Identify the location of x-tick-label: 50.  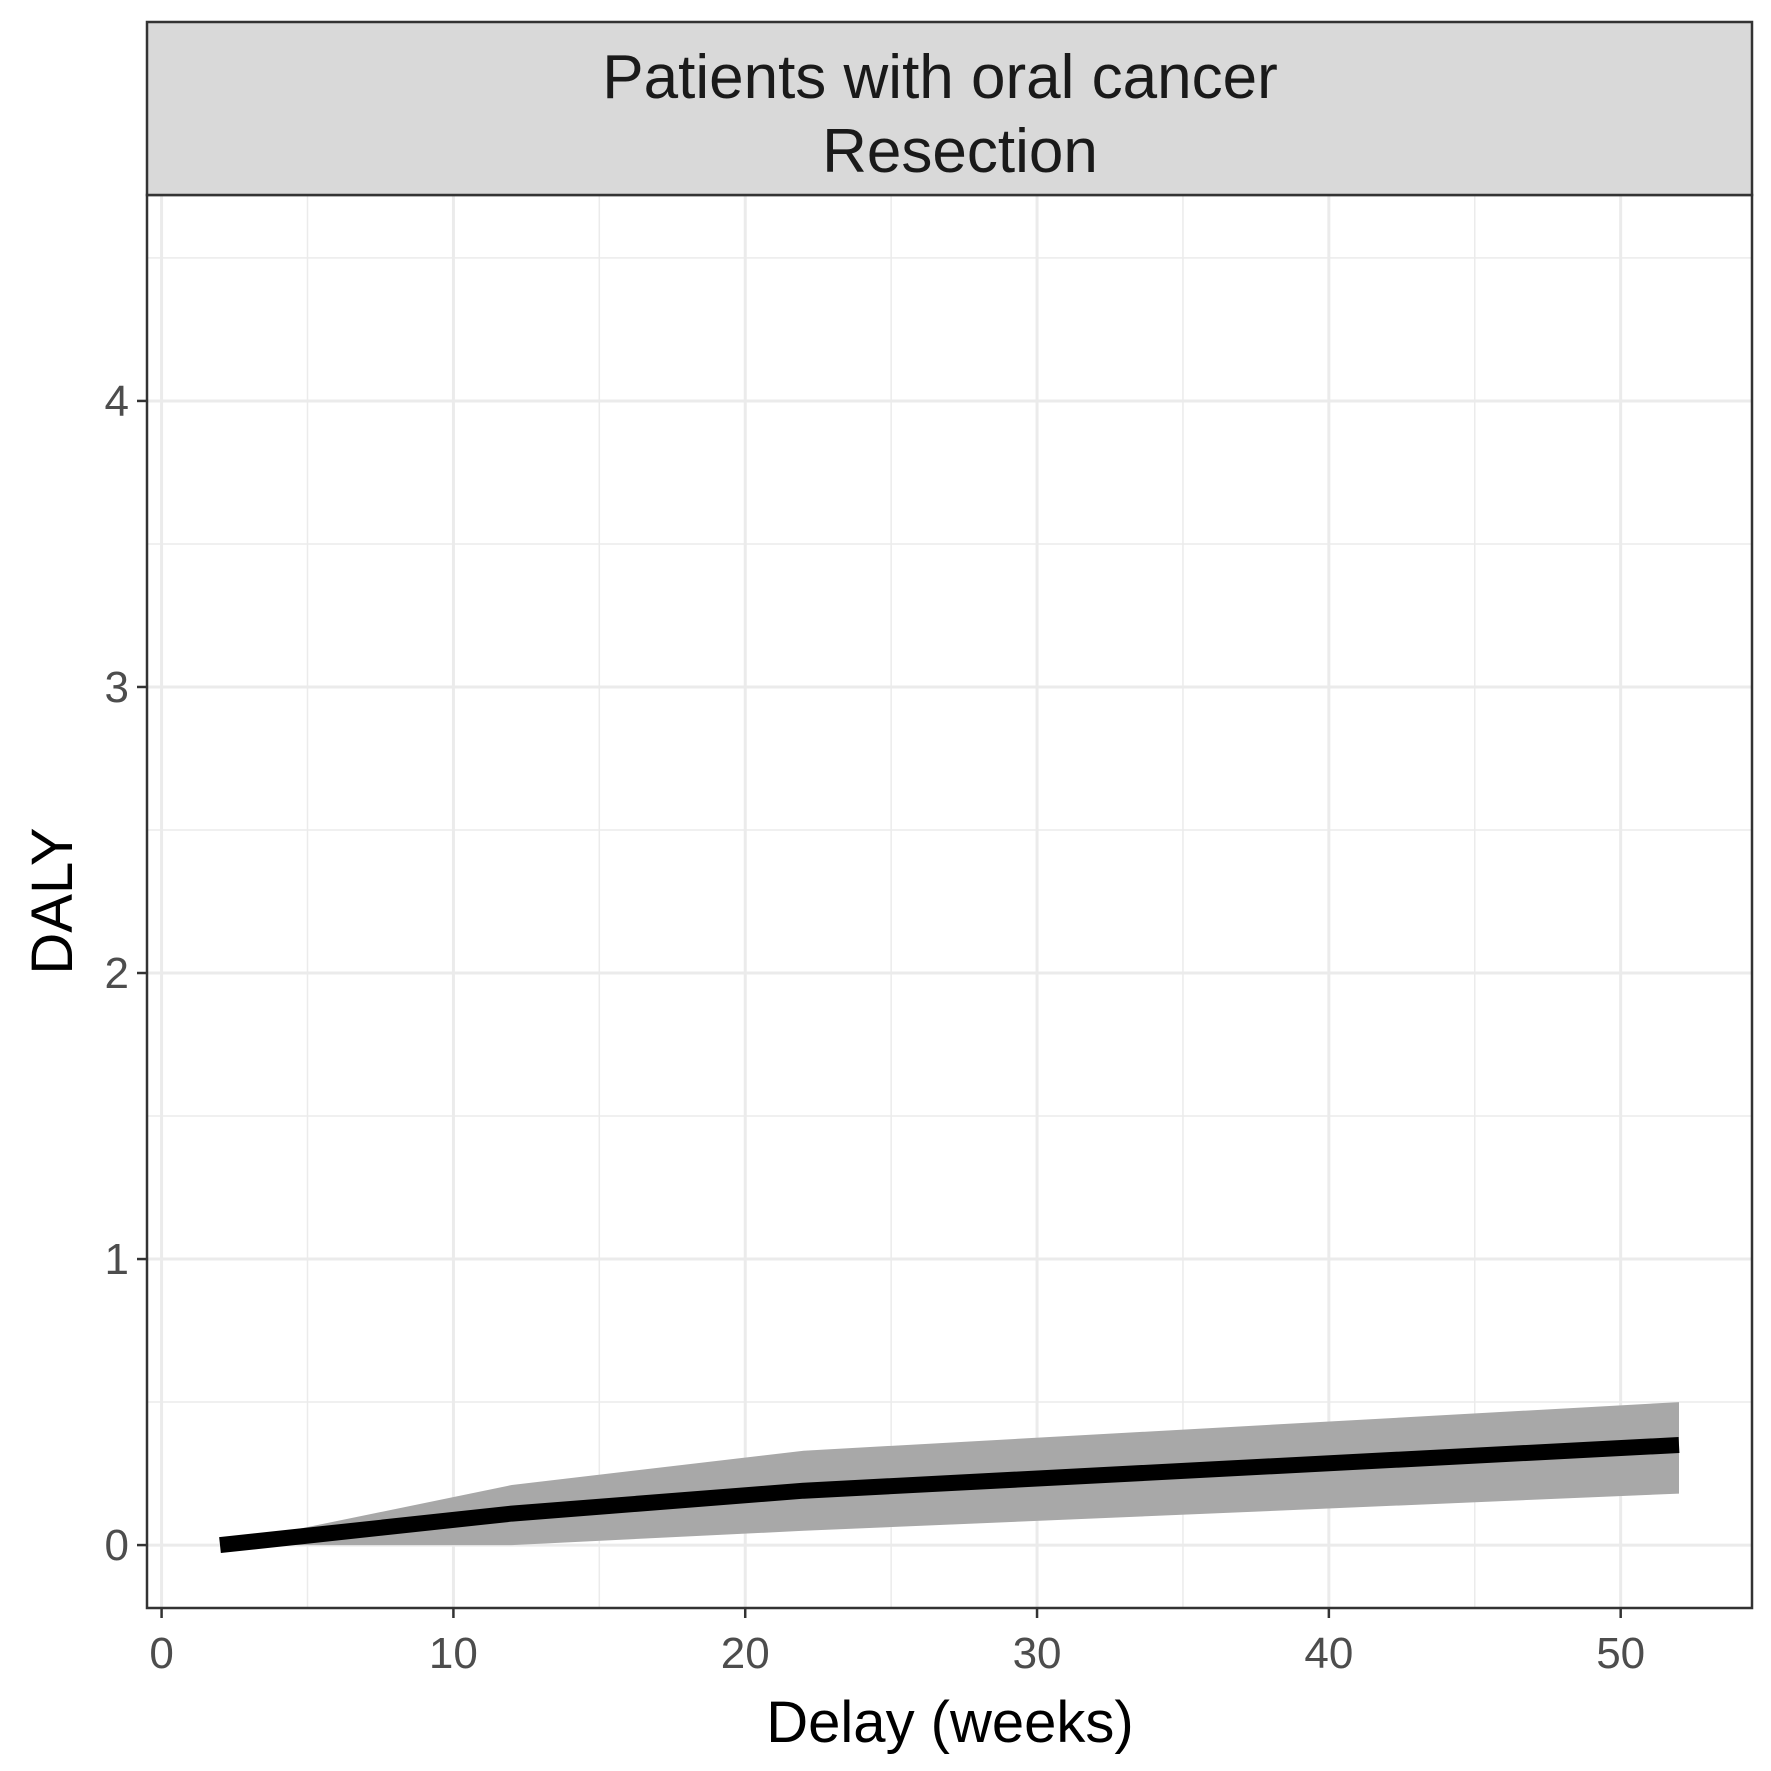
(1620, 1653).